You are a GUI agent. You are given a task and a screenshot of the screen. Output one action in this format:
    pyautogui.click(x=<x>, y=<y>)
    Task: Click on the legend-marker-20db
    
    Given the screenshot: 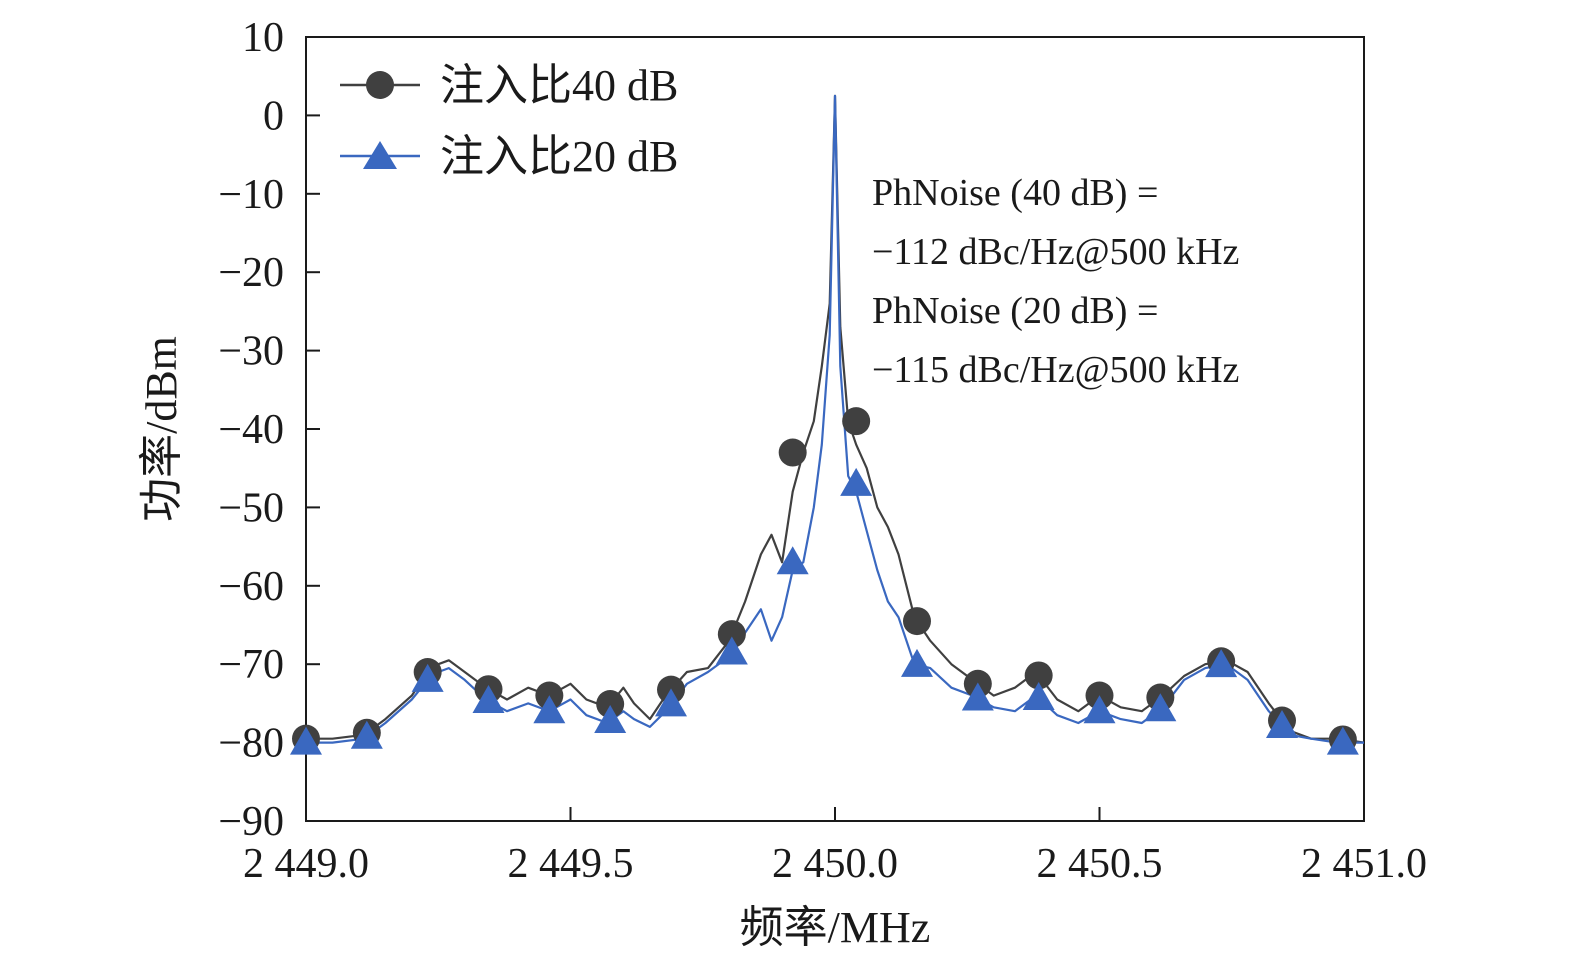 What is the action you would take?
    pyautogui.click(x=380, y=155)
    